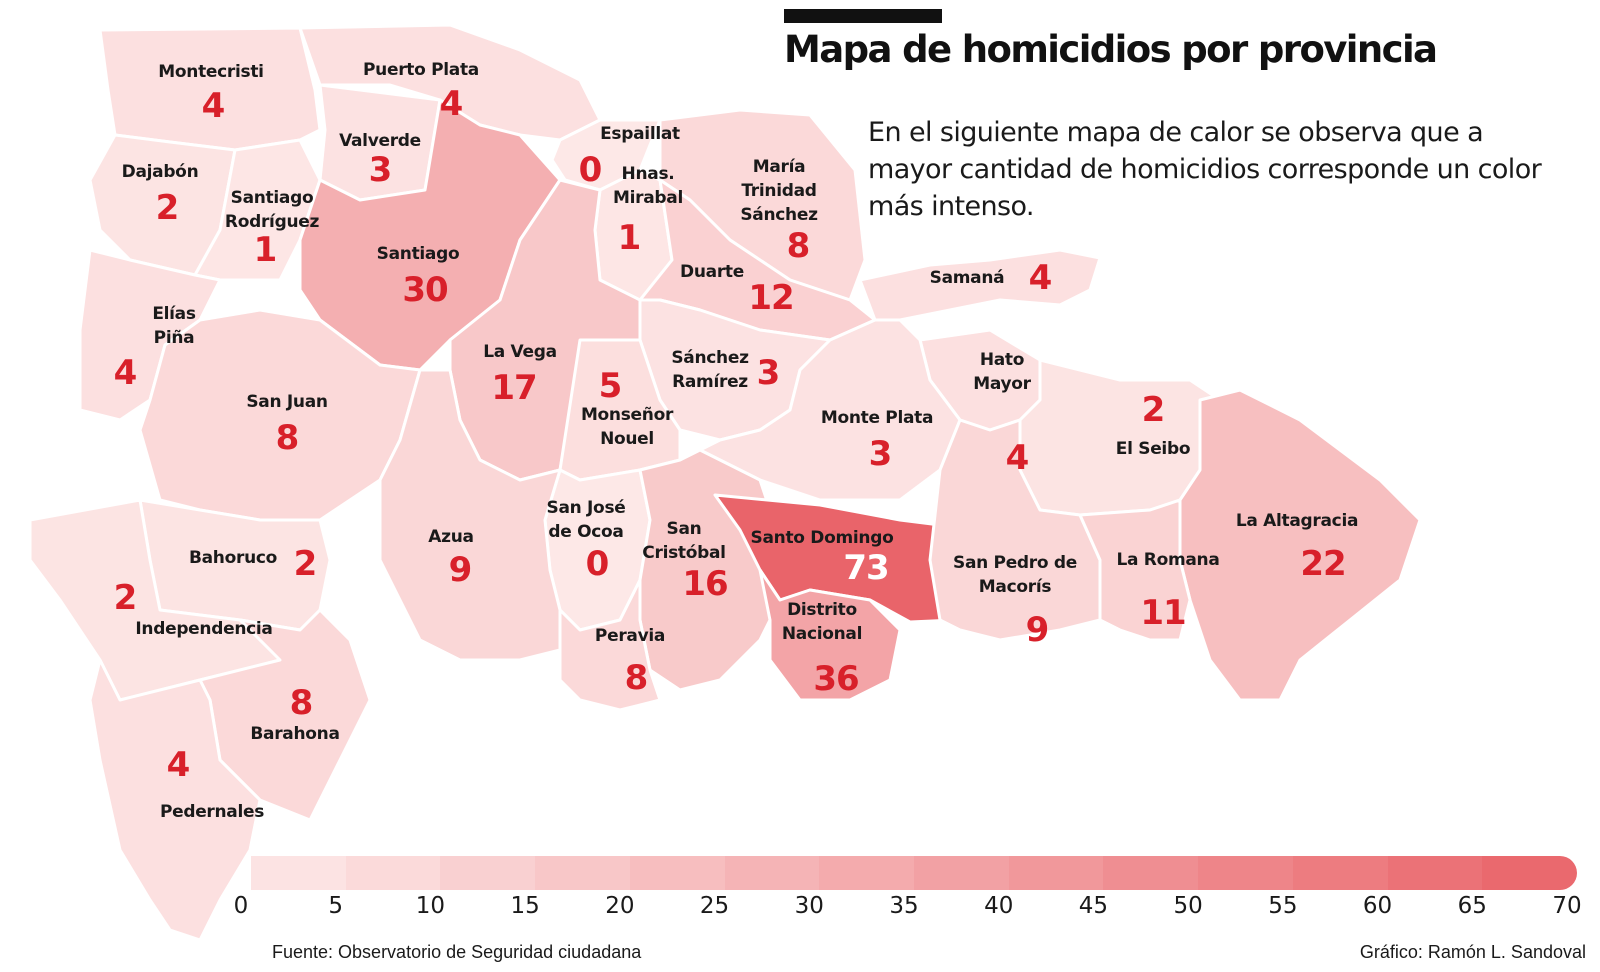 The height and width of the screenshot is (972, 1600). I want to click on province-value-bahoruco: 2, so click(305, 564).